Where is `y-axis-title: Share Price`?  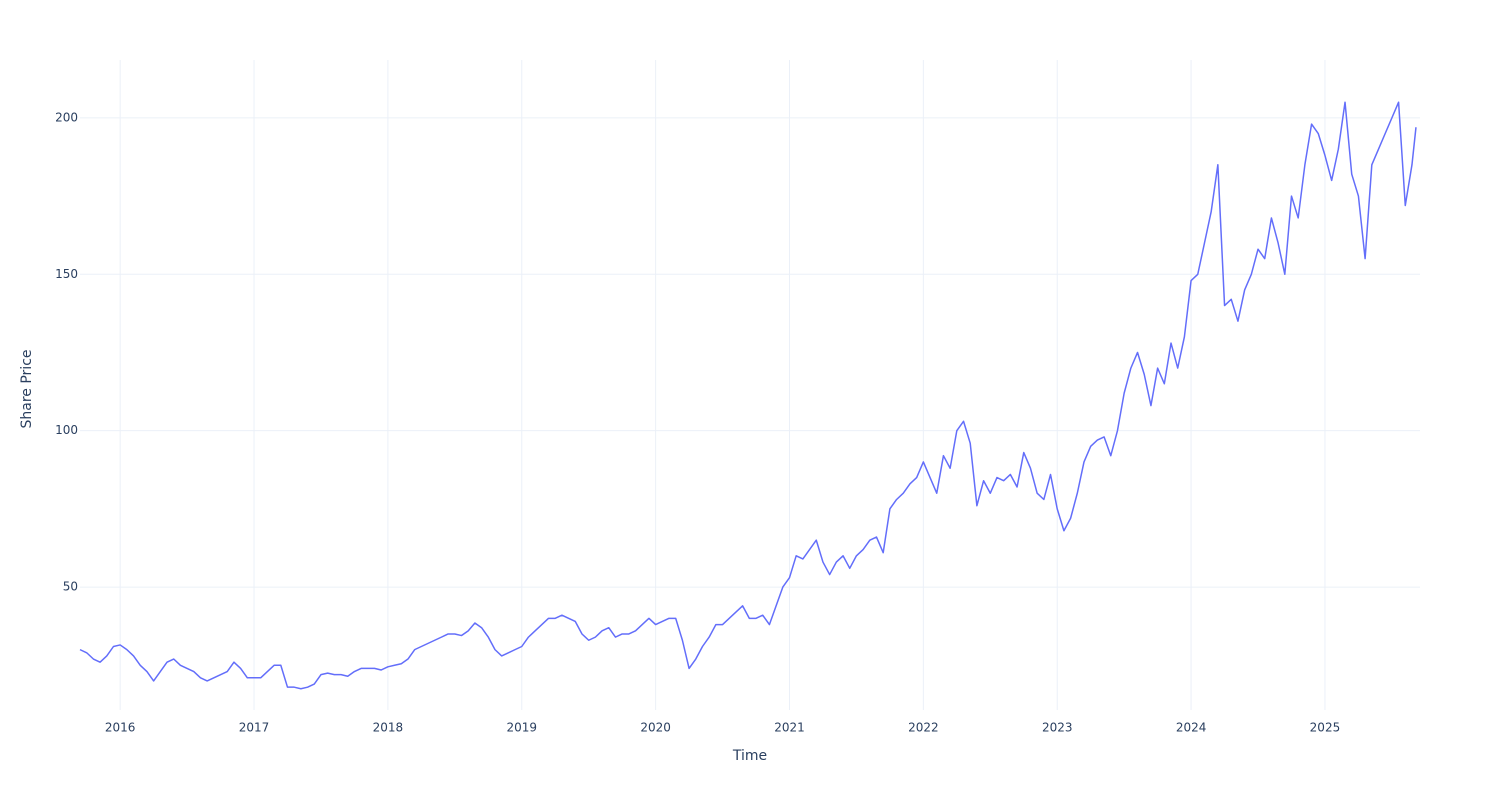 y-axis-title: Share Price is located at coordinates (27, 388).